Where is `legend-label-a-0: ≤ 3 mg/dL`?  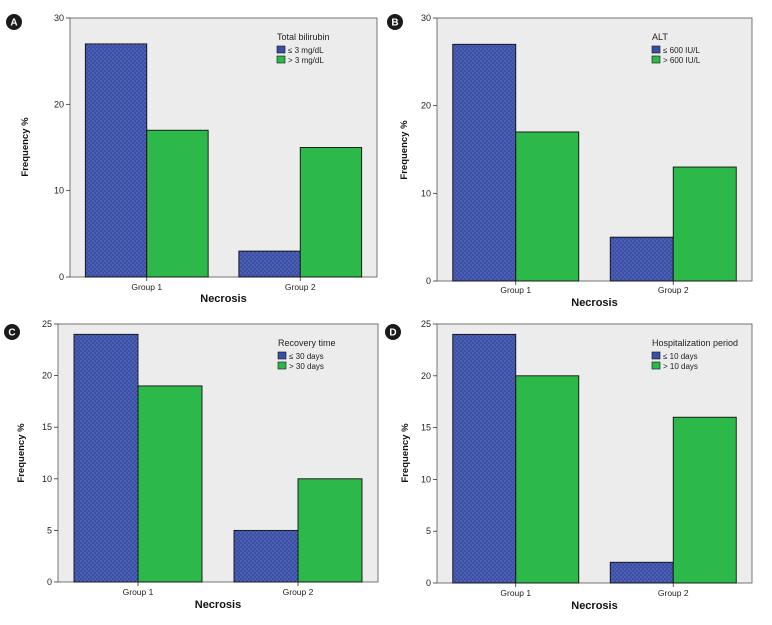 legend-label-a-0: ≤ 3 mg/dL is located at coordinates (306, 50).